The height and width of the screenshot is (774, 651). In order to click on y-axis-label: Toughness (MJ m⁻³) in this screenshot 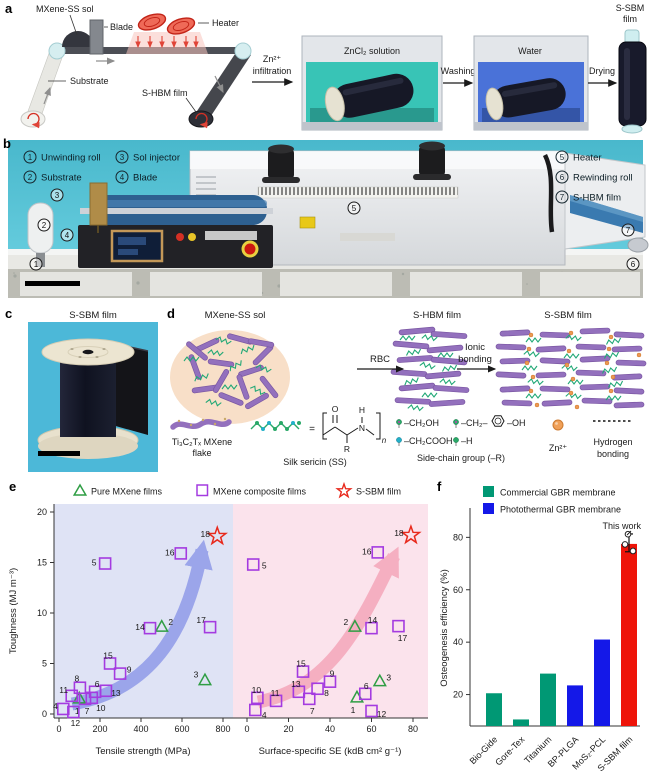, I will do `click(13, 611)`.